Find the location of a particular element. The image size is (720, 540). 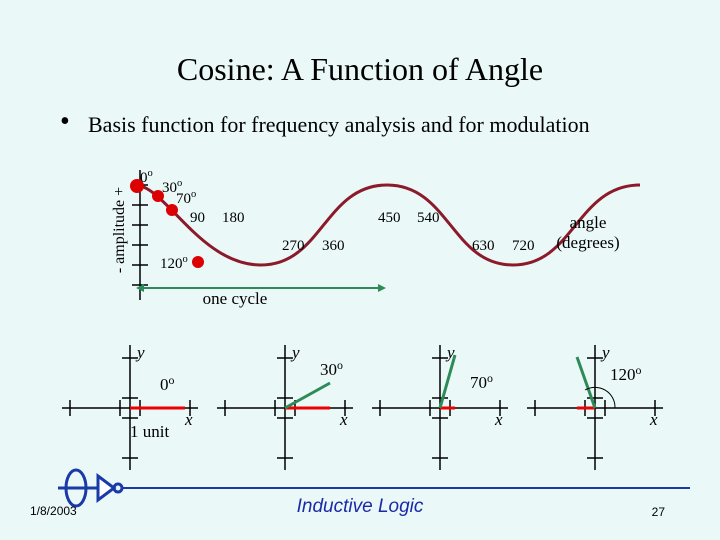

angle-text: 630 is located at coordinates (483, 246).